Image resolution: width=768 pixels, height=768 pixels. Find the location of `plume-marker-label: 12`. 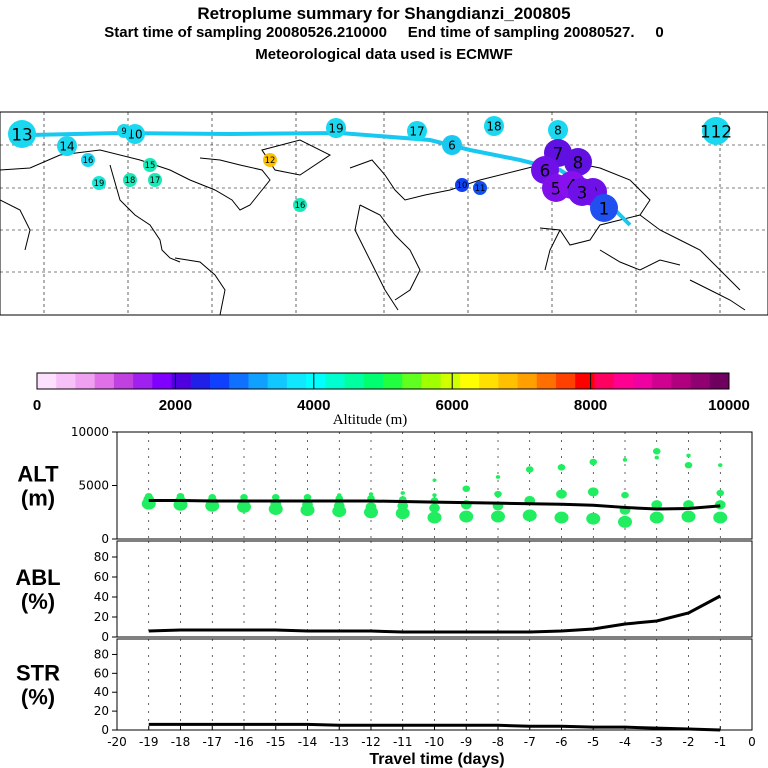

plume-marker-label: 12 is located at coordinates (270, 160).